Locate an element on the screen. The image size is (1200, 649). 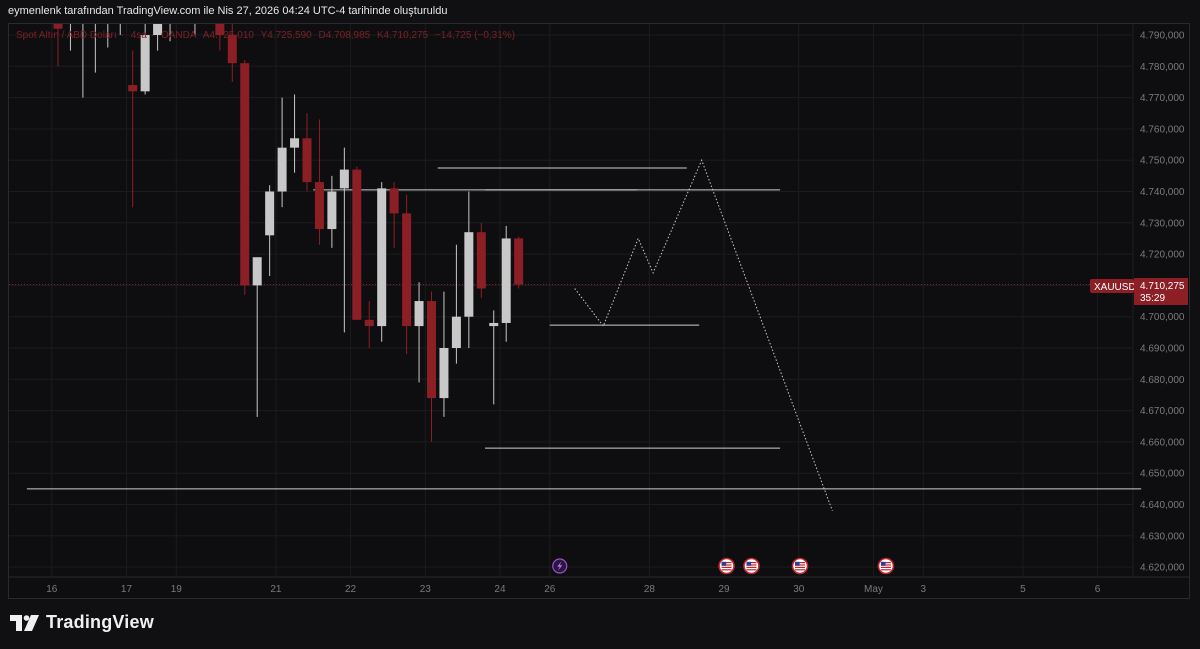
price-badge-symbol: XAUUSD is located at coordinates (1115, 287).